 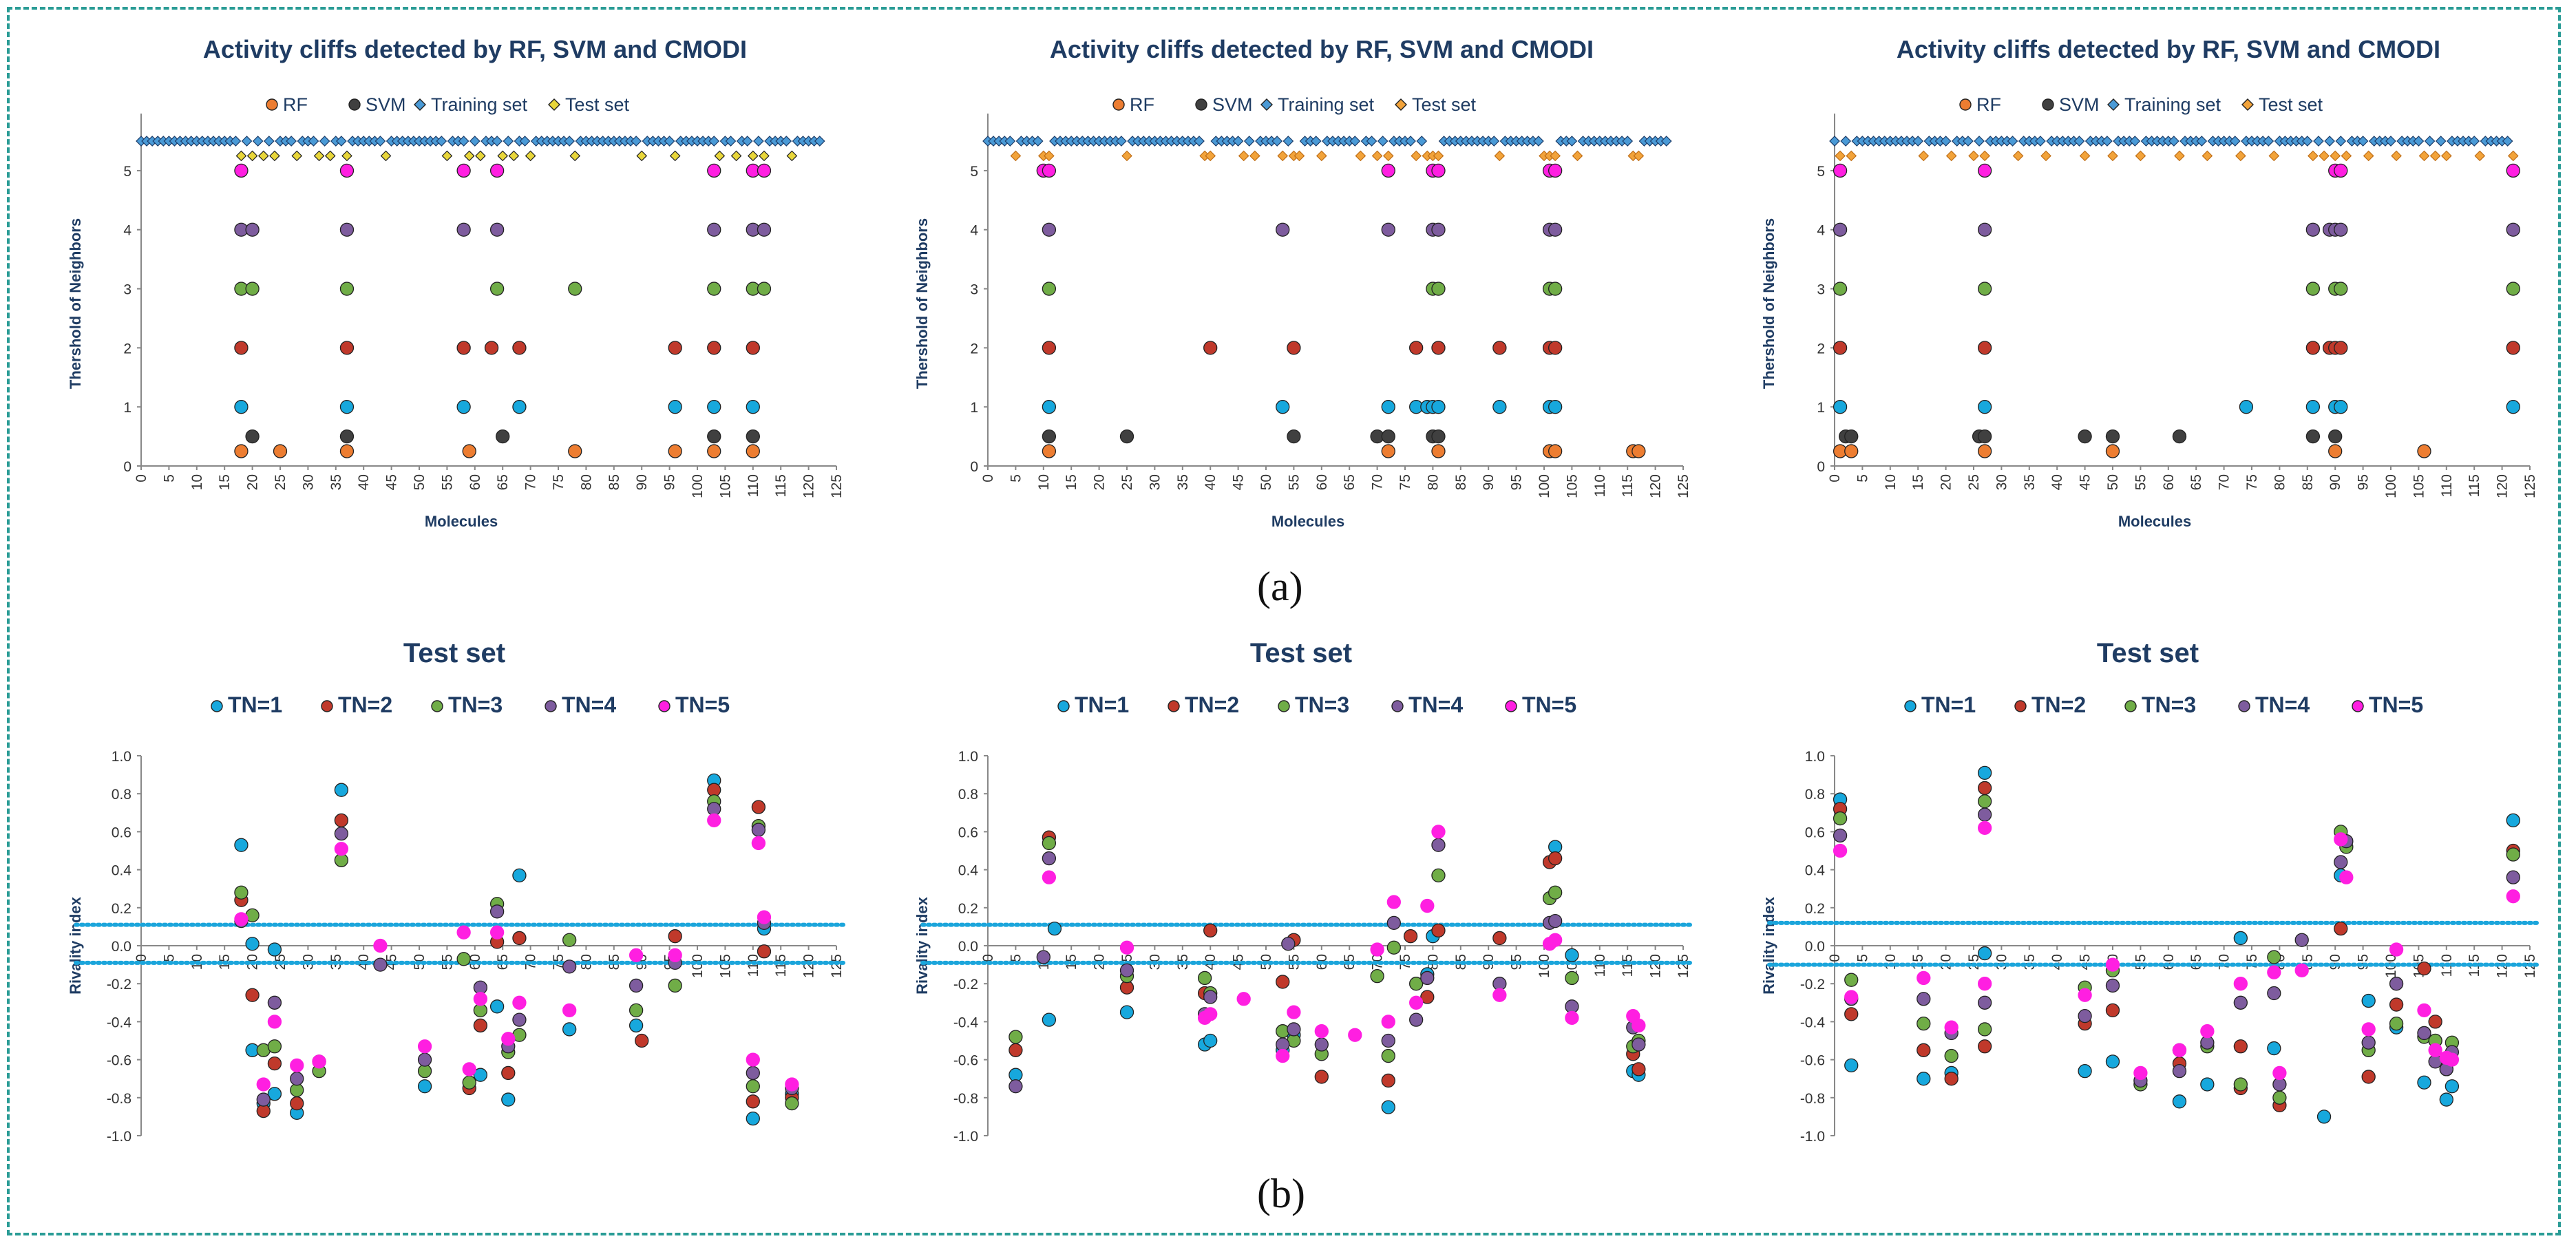 What do you see at coordinates (781, 965) in the screenshot?
I see `x-tick-label: 115` at bounding box center [781, 965].